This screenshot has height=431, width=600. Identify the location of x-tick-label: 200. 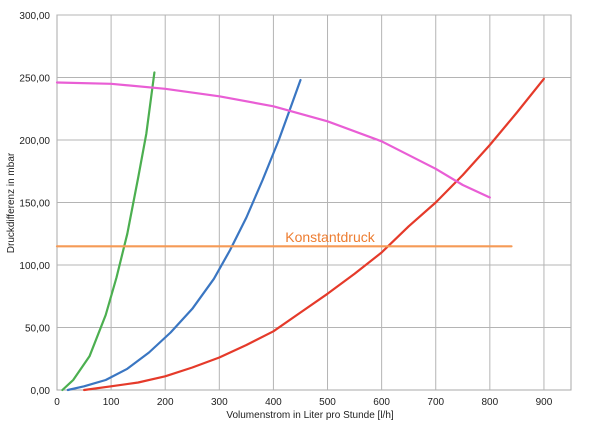
(165, 402).